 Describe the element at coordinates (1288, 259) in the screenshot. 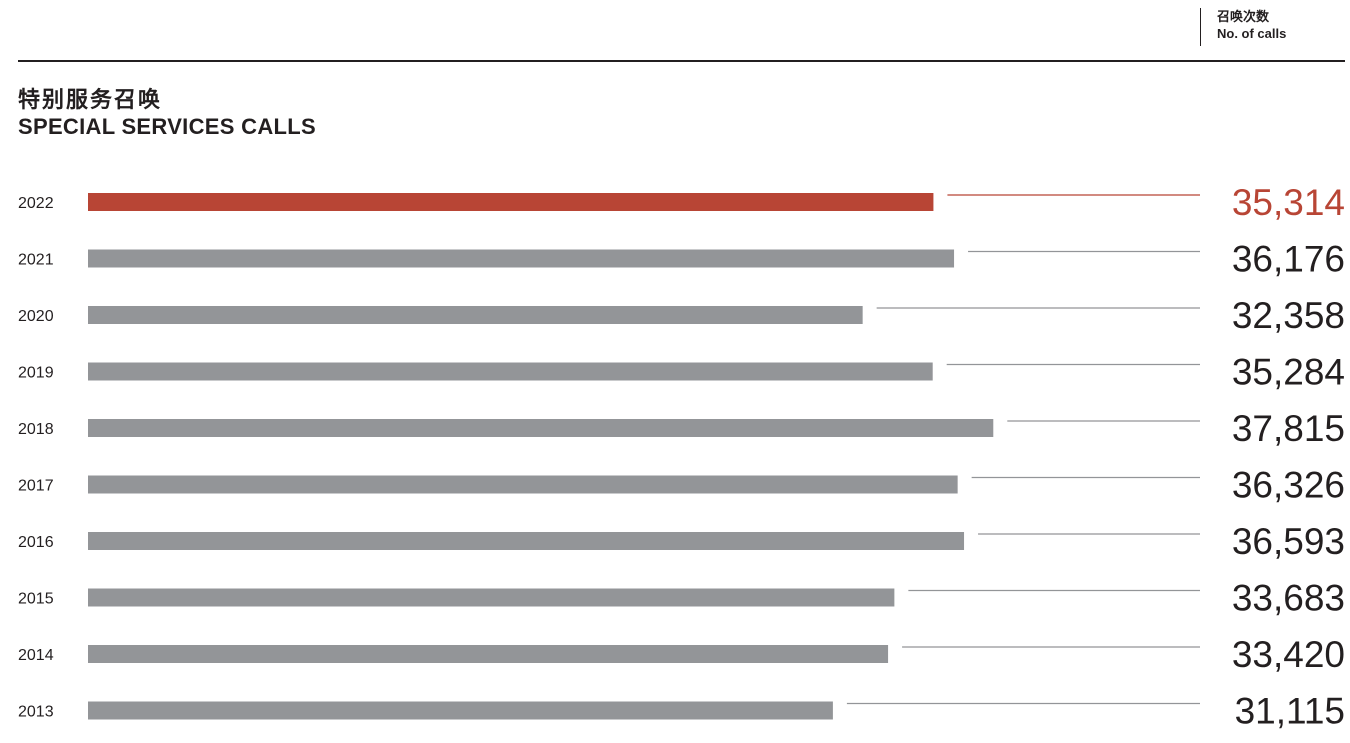

I see `value-label: 36,176` at that location.